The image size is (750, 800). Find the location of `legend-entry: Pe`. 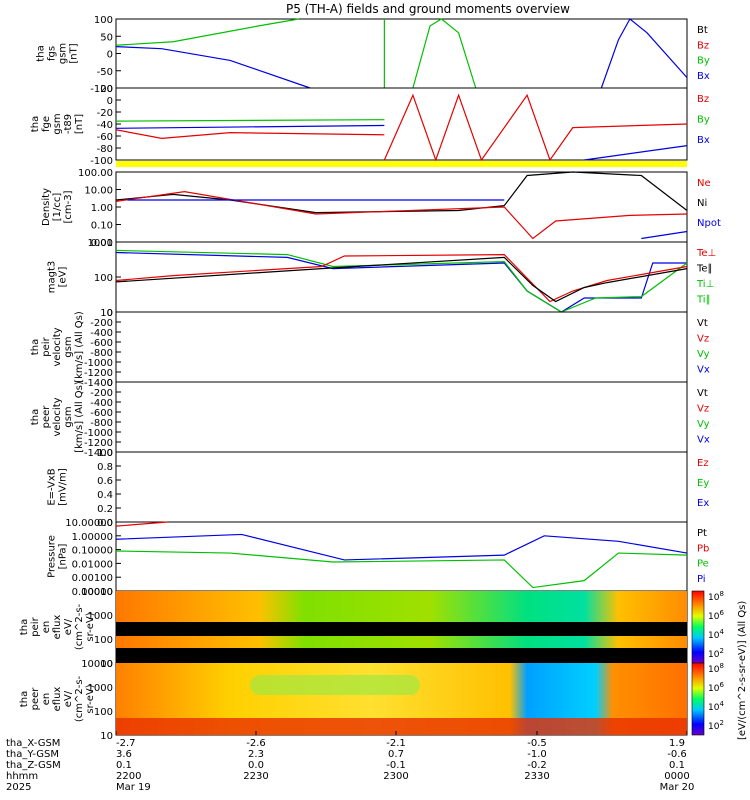

legend-entry: Pe is located at coordinates (703, 564).